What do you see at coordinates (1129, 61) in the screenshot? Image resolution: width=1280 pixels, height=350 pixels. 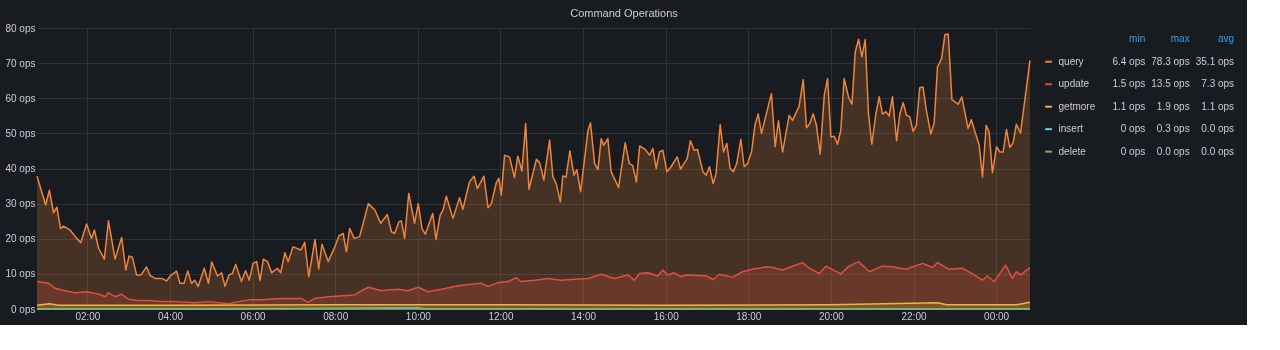 I see `text: 6.4 ops` at bounding box center [1129, 61].